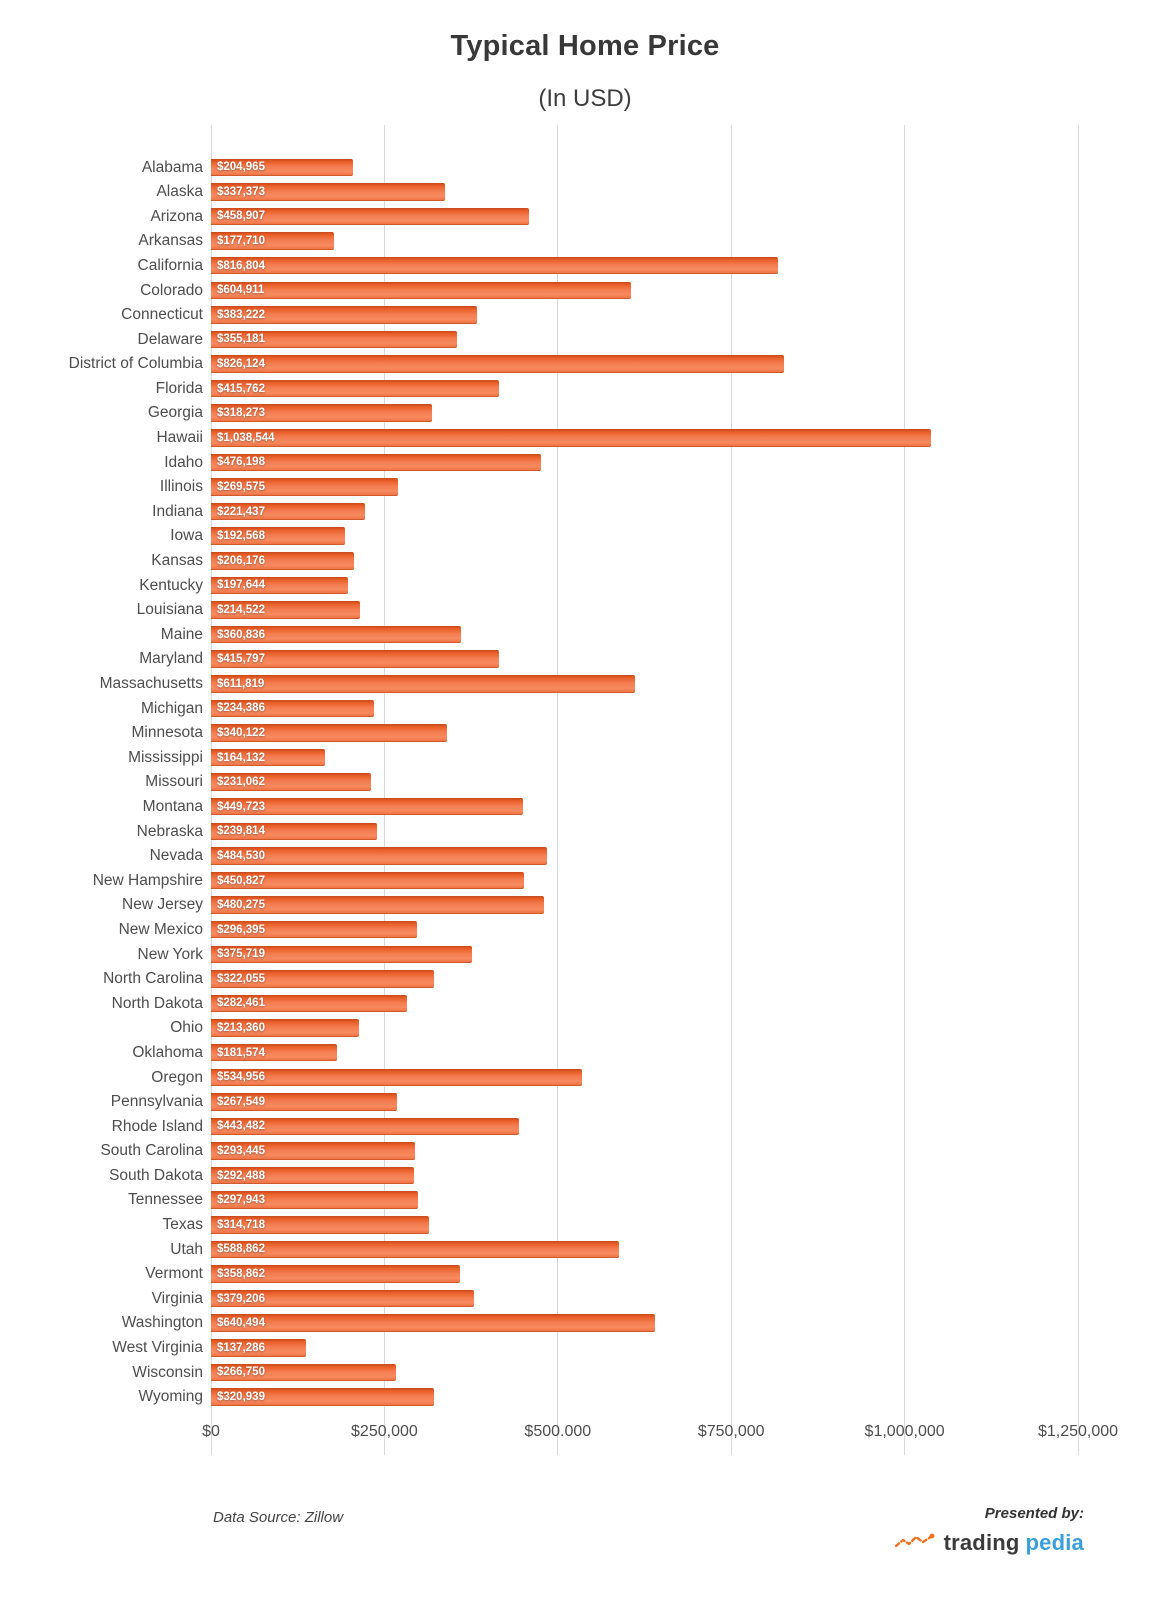  Describe the element at coordinates (322, 1397) in the screenshot. I see `bar: $320,939` at that location.